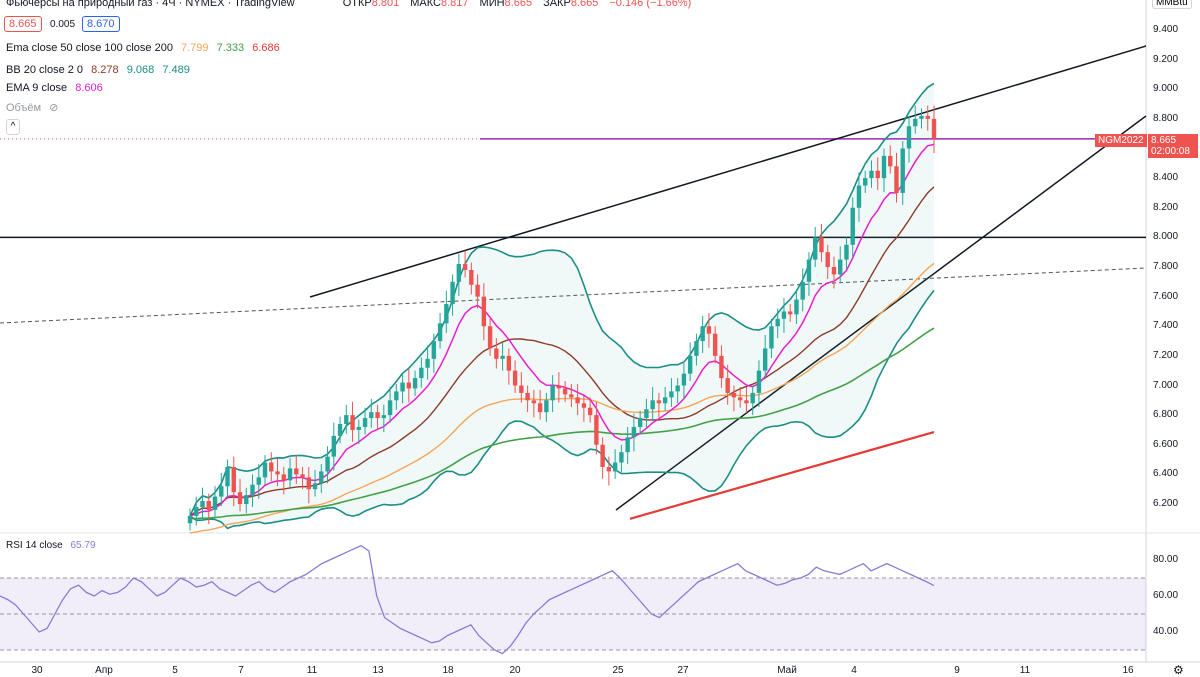  Describe the element at coordinates (653, 4) in the screenshot. I see `ohlc-item: −0.146 (−1.66%)` at that location.